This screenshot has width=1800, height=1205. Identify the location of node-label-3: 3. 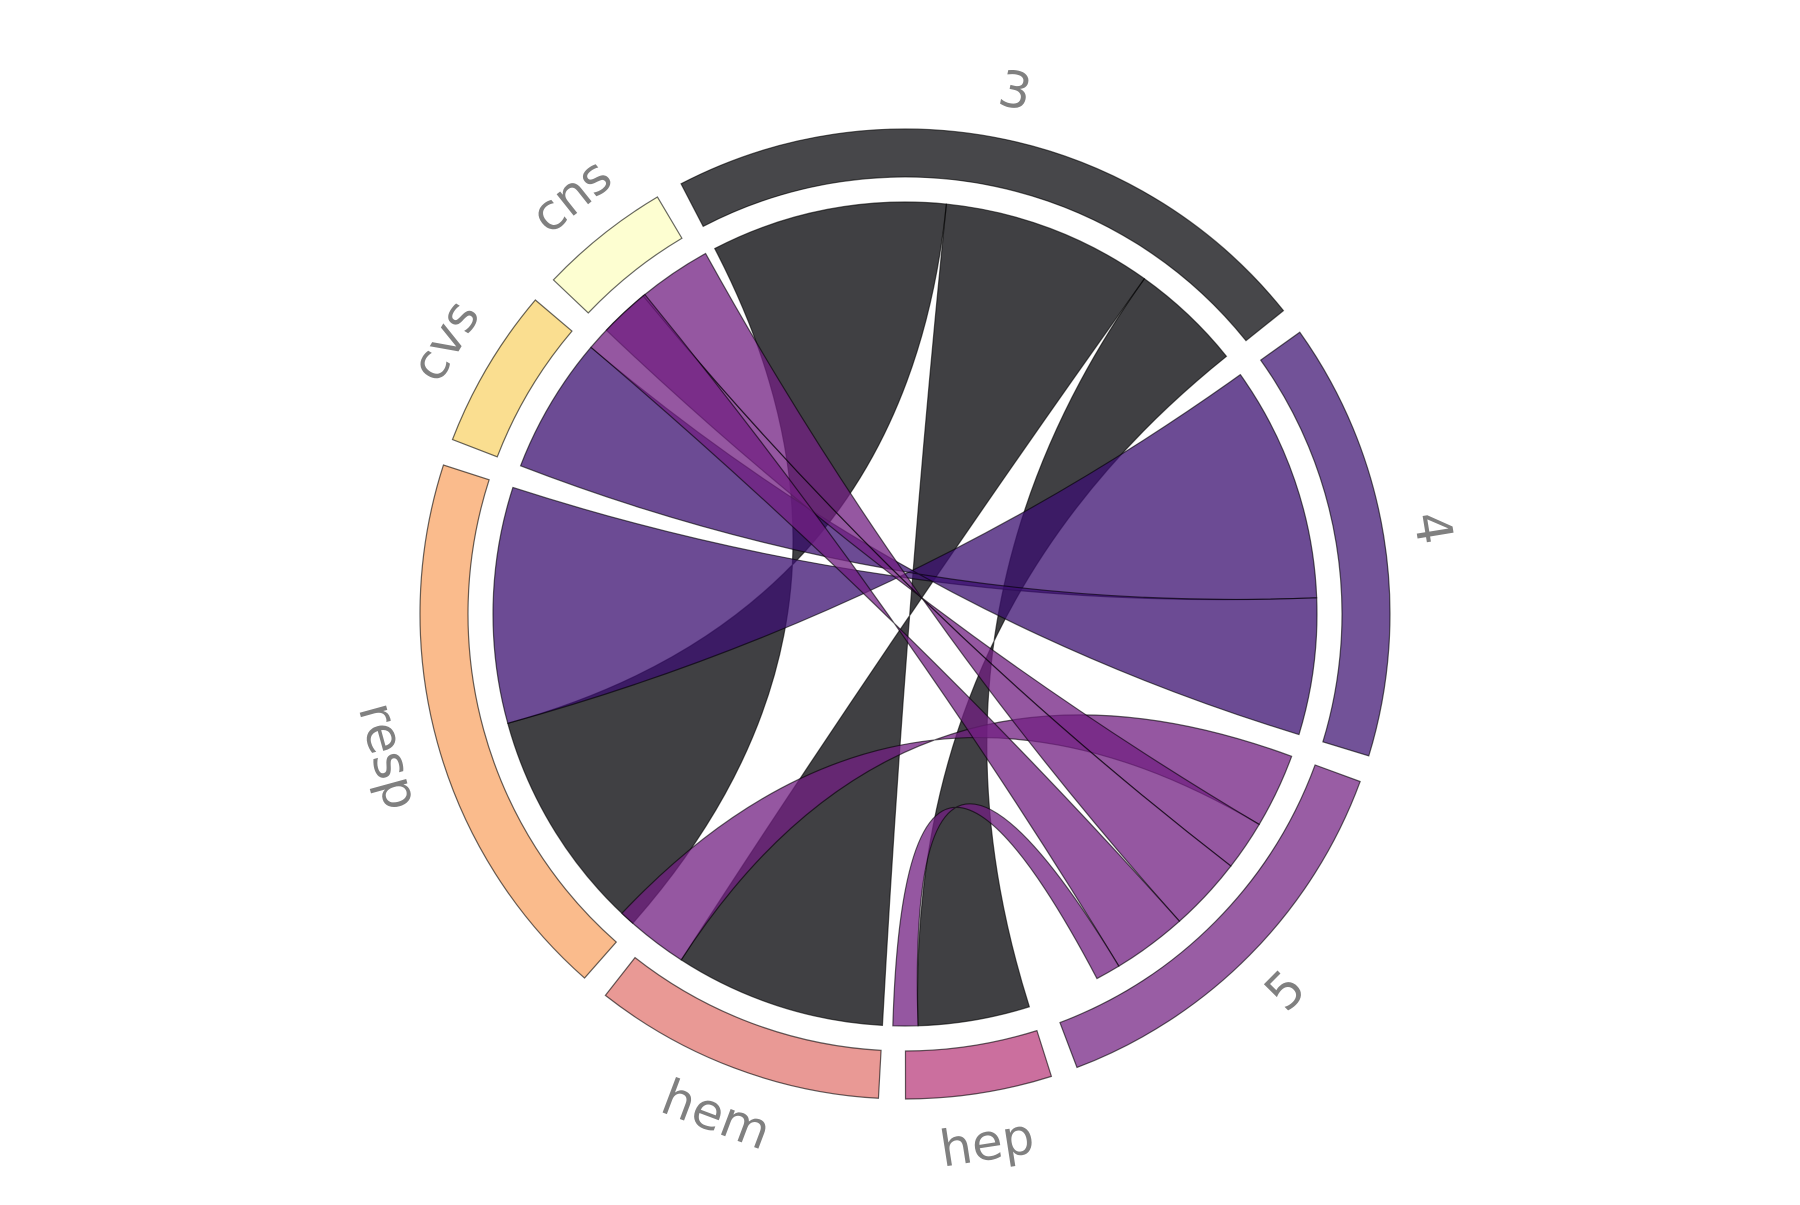
(1015, 90).